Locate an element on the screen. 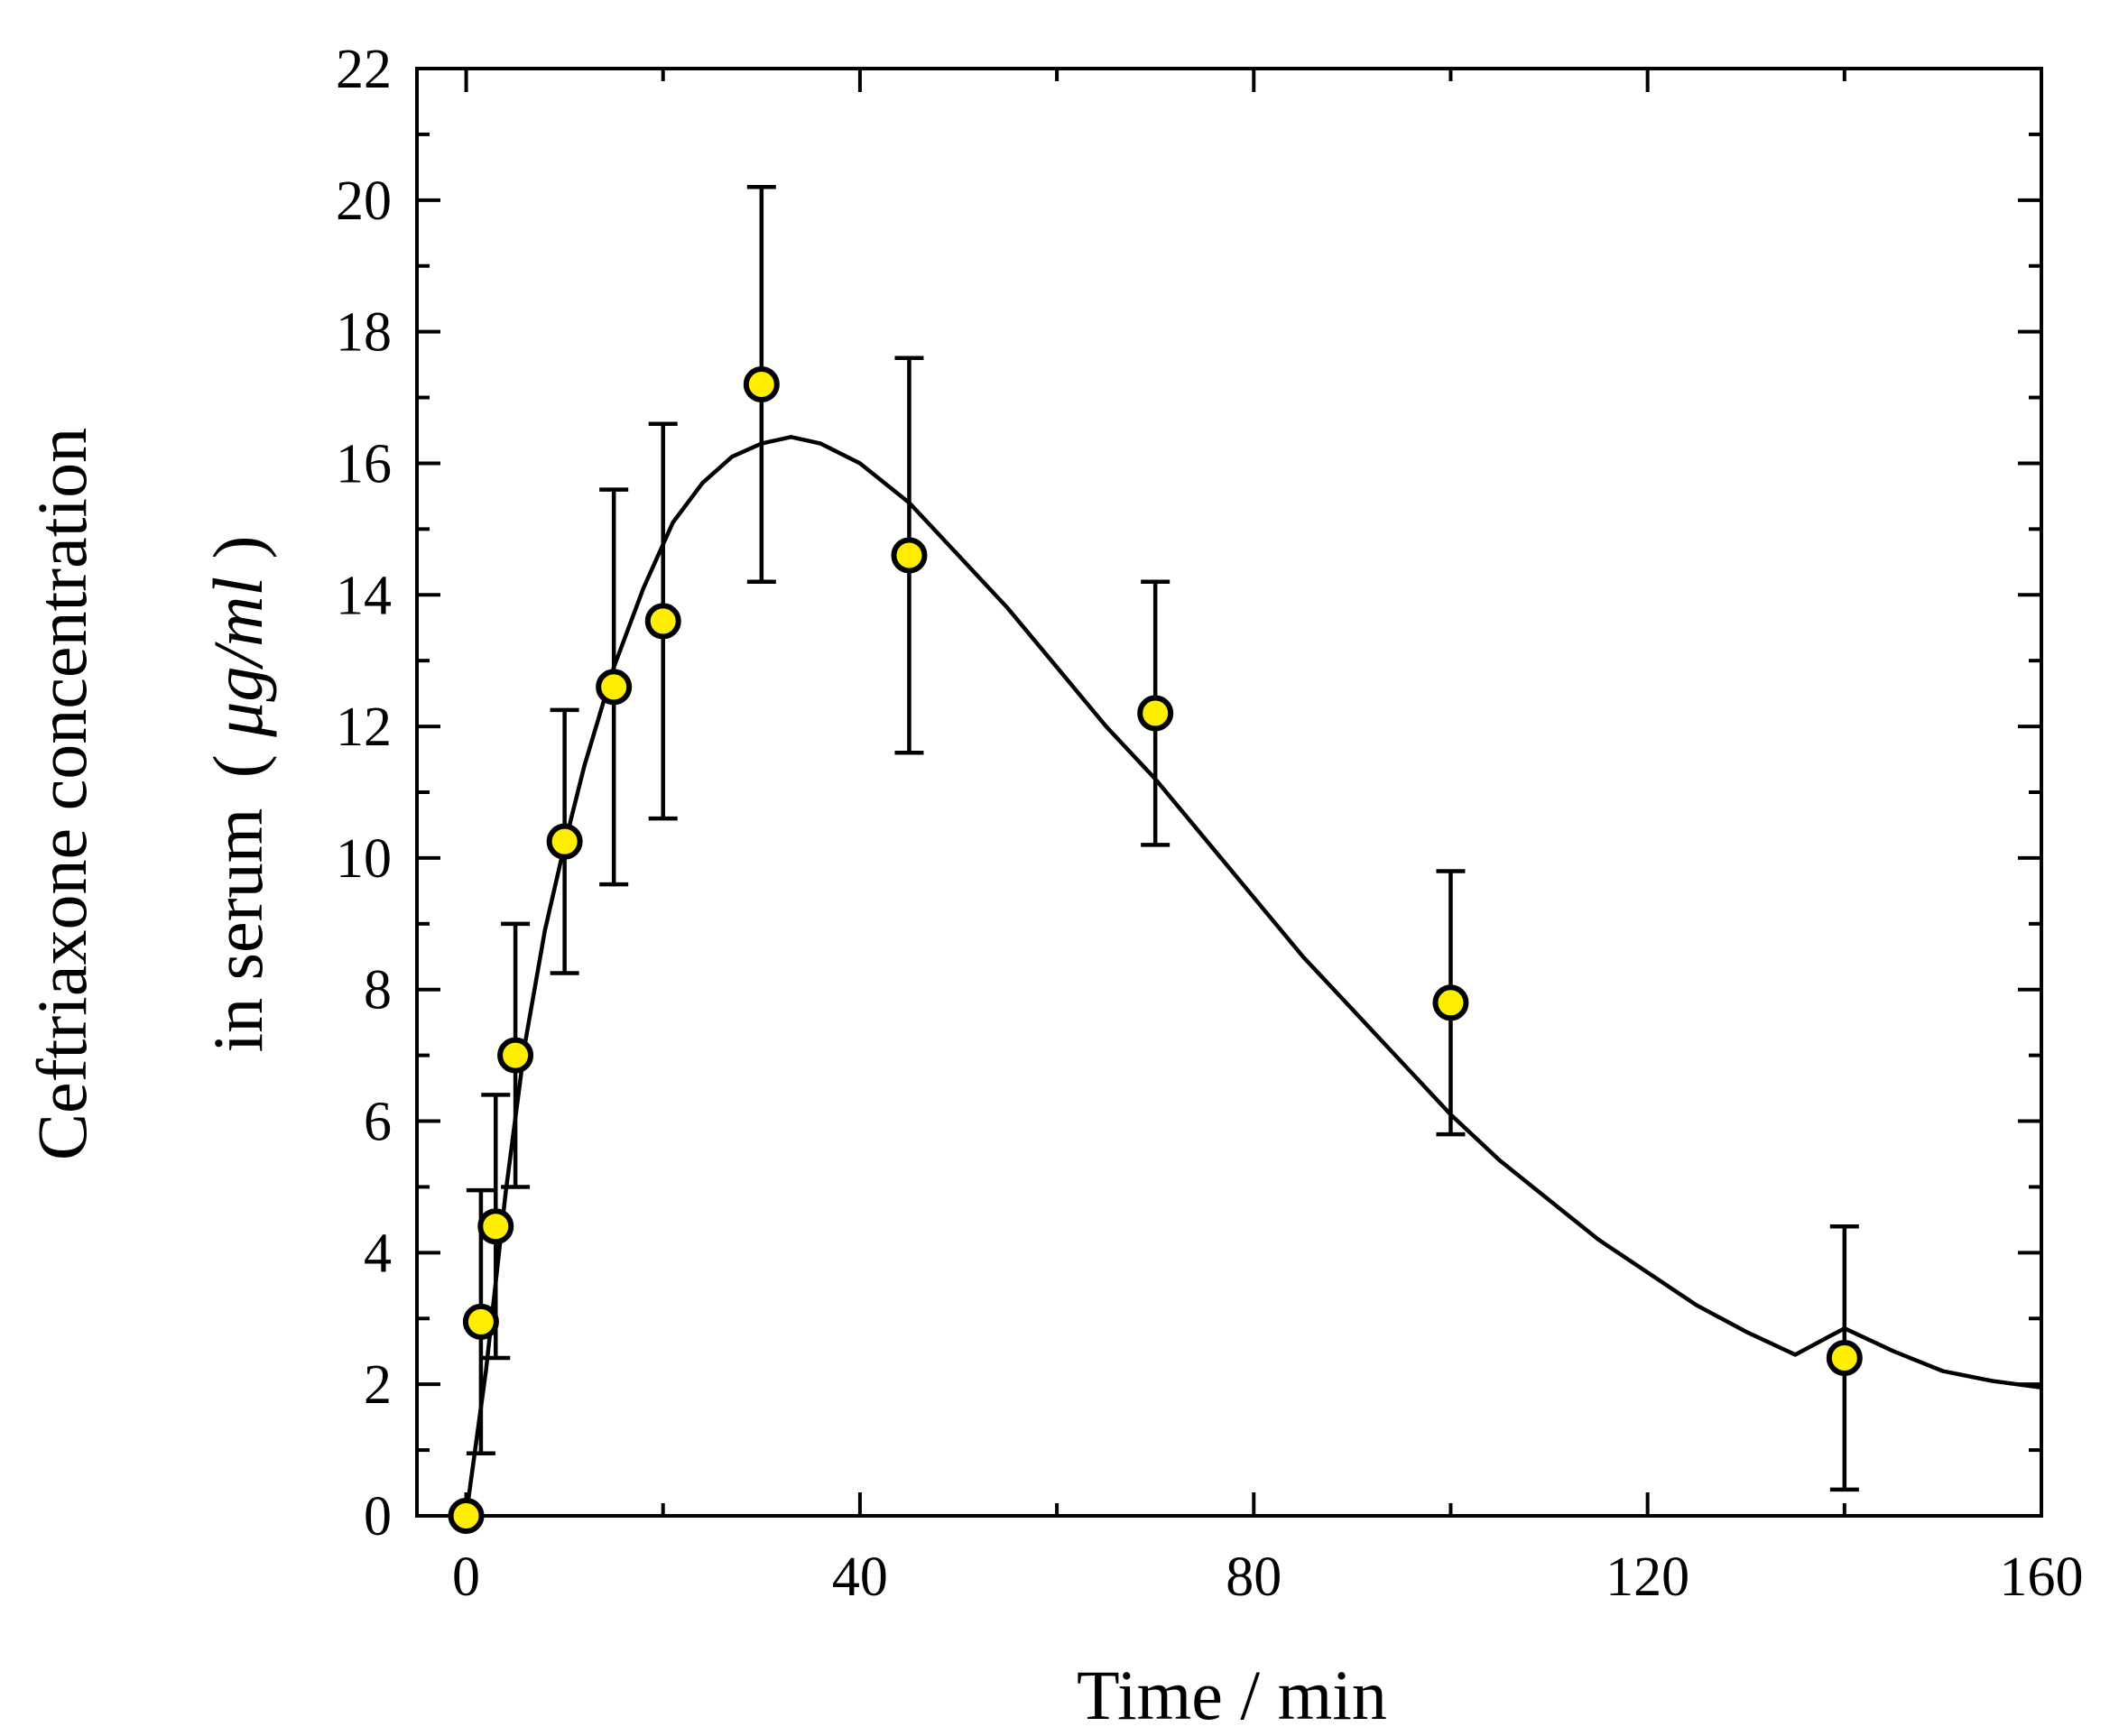  x-tick-label: 120 is located at coordinates (1647, 1577).